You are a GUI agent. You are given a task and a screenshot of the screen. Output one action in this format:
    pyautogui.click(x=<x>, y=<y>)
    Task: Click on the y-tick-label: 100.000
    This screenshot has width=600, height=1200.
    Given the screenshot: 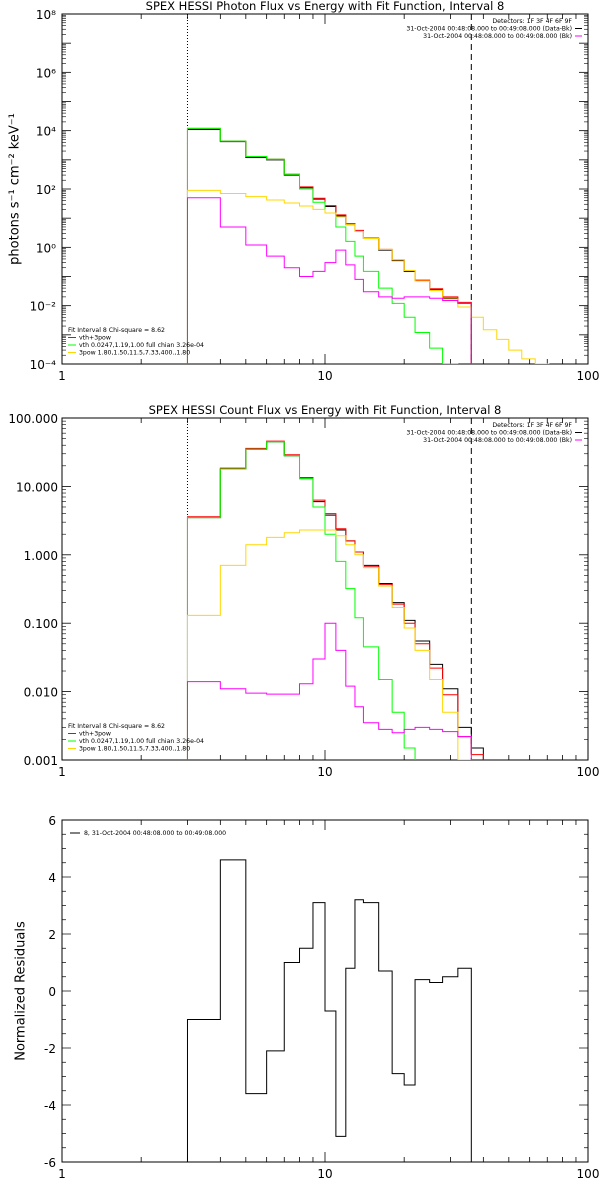 What is the action you would take?
    pyautogui.click(x=33, y=419)
    